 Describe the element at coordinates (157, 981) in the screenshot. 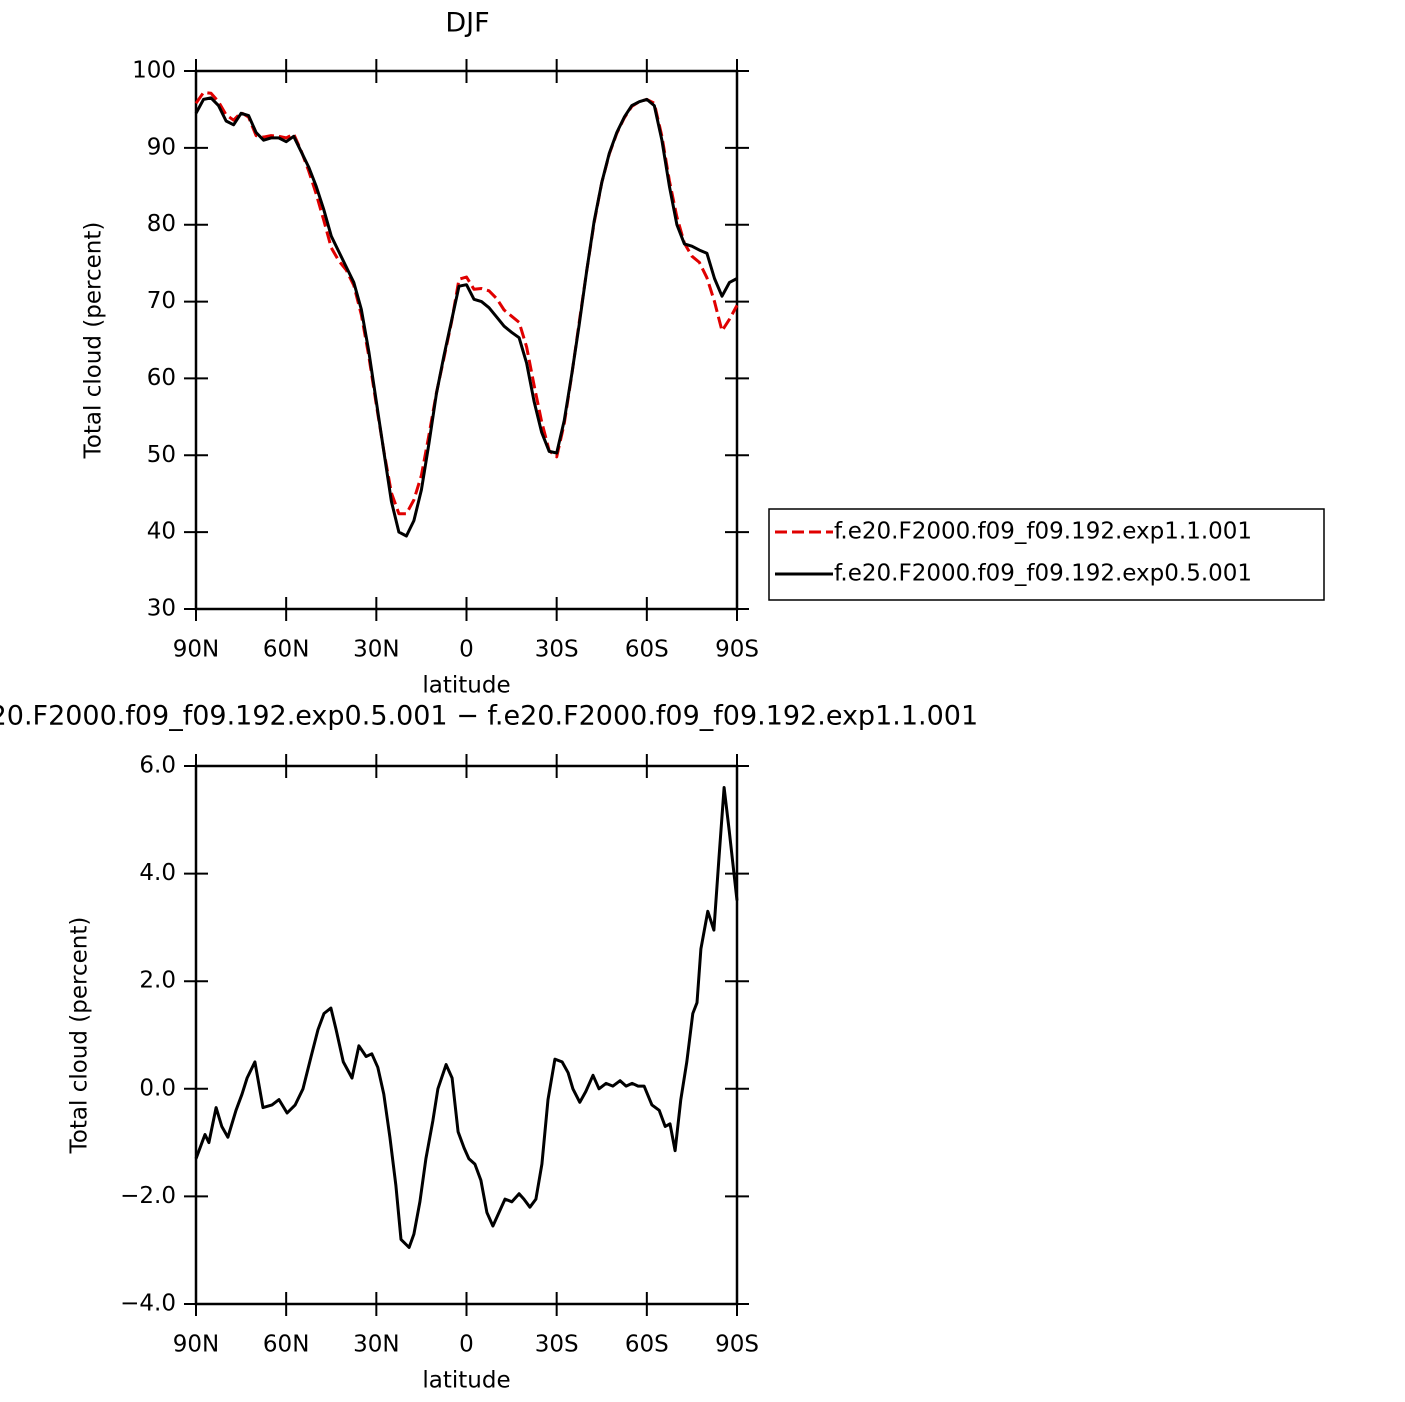

I see `y-tick-label: 2.0` at that location.